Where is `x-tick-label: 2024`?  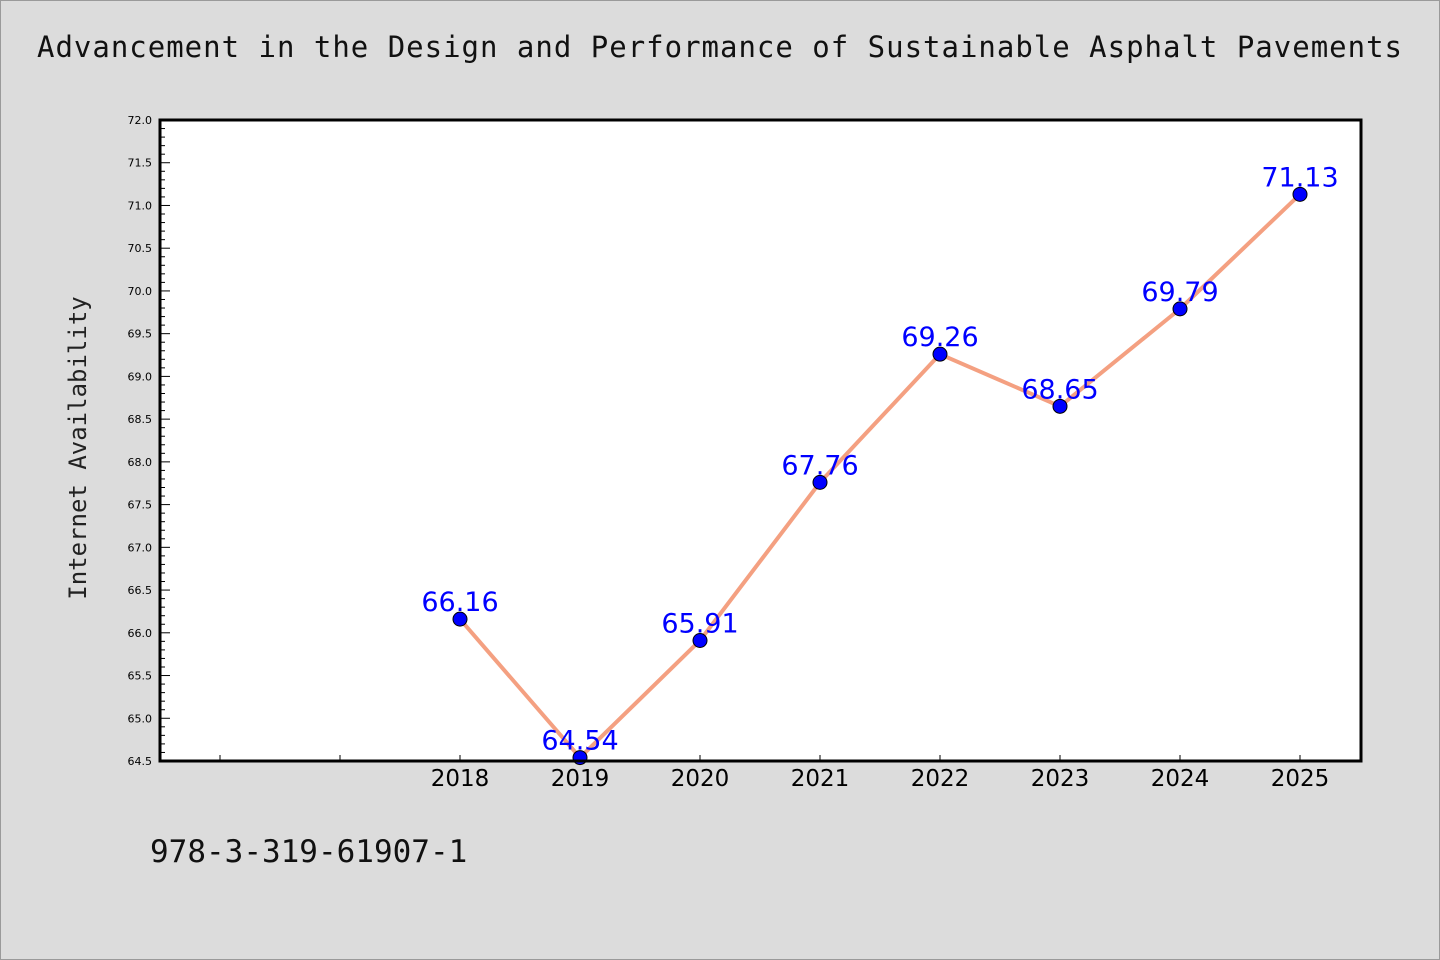 x-tick-label: 2024 is located at coordinates (1180, 779).